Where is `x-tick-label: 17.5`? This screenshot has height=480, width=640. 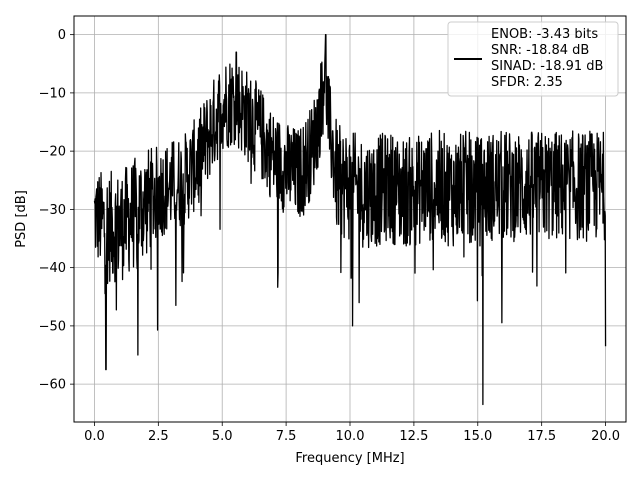 x-tick-label: 17.5 is located at coordinates (541, 436).